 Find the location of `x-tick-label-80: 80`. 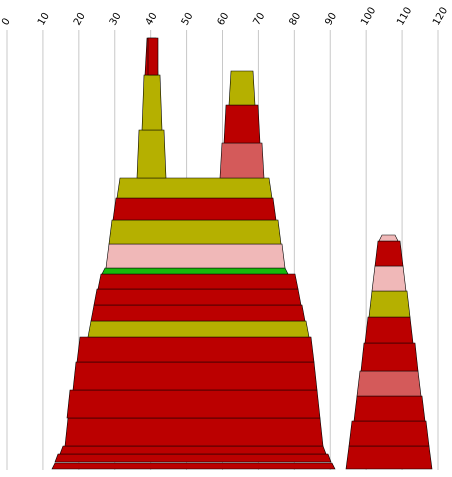

x-tick-label-80: 80 is located at coordinates (295, 19).